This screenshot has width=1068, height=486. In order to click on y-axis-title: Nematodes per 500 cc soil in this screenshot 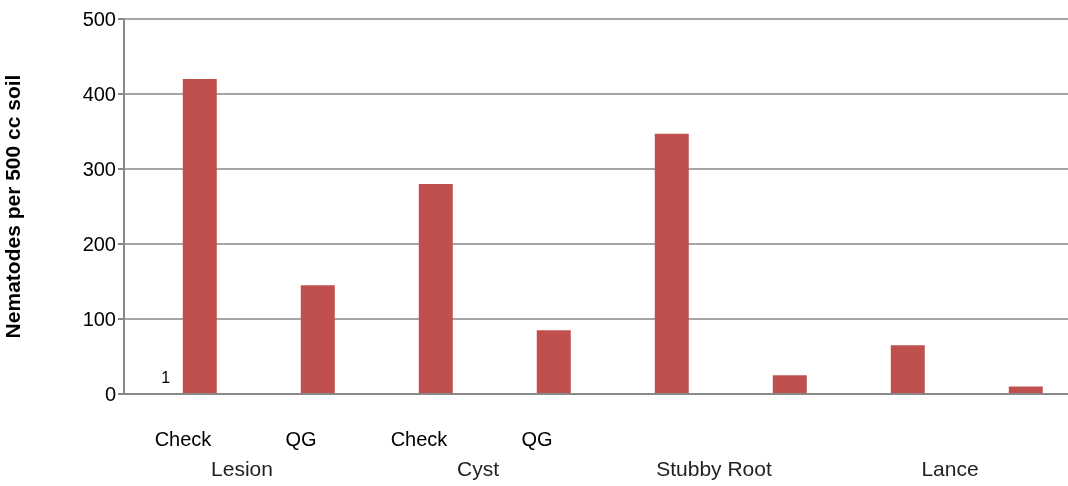, I will do `click(13, 206)`.